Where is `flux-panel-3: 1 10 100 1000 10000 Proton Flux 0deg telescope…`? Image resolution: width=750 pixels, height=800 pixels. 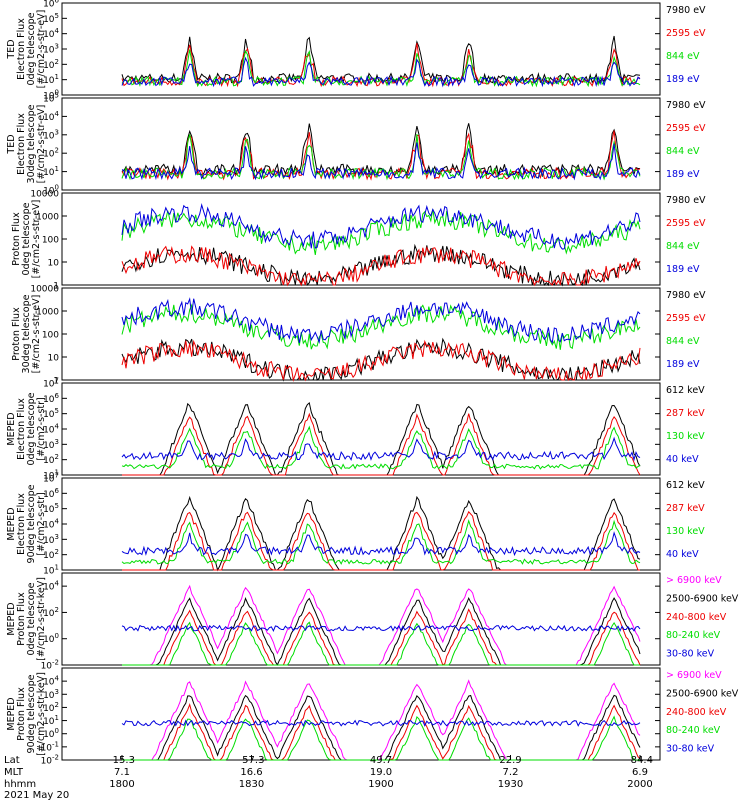
flux-panel-3: 1 10 100 1000 10000 Proton Flux 0deg telescope… is located at coordinates (358, 241).